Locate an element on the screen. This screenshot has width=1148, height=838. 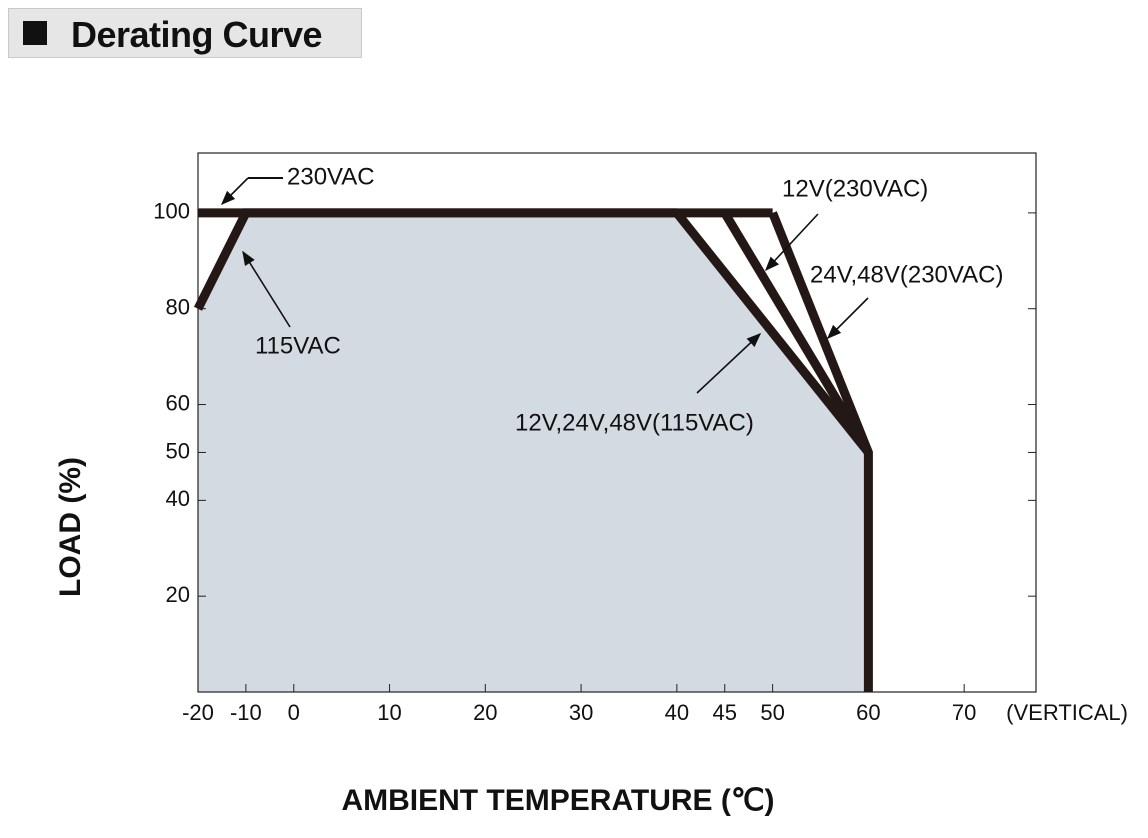
x-axis-title: AMBIENT TEMPERATURE (℃) is located at coordinates (557, 800).